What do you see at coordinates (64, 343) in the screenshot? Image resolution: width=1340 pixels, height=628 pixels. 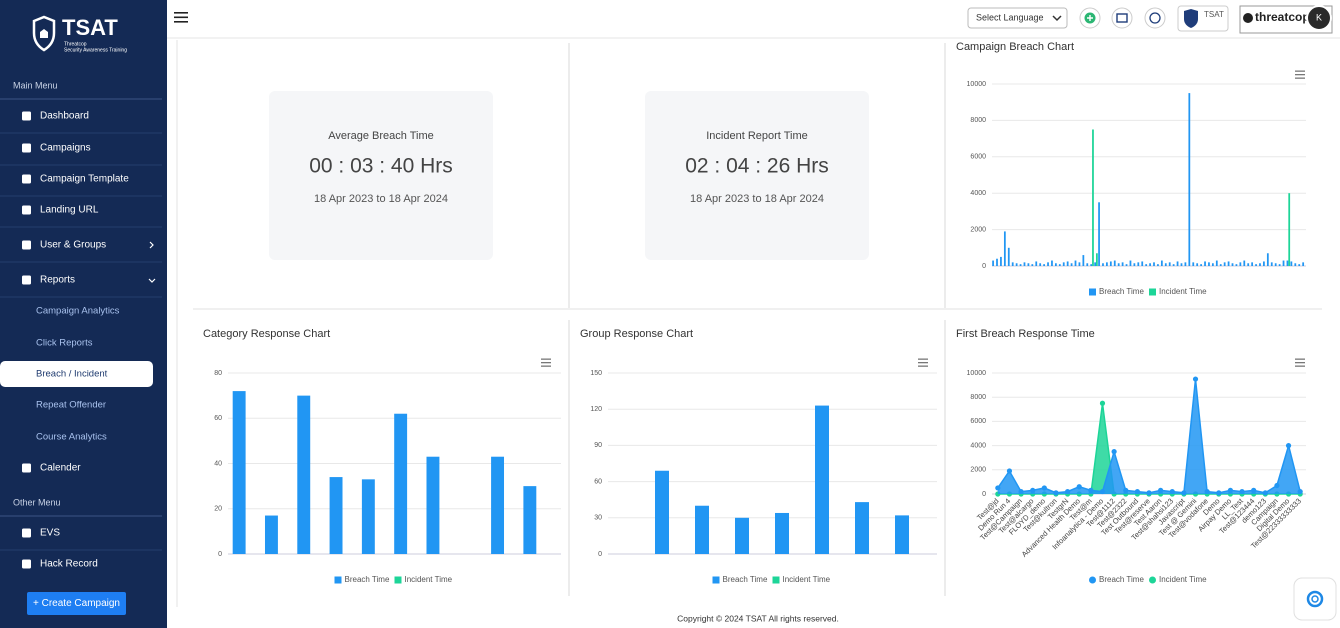 I see `menu-item: Click Reports` at bounding box center [64, 343].